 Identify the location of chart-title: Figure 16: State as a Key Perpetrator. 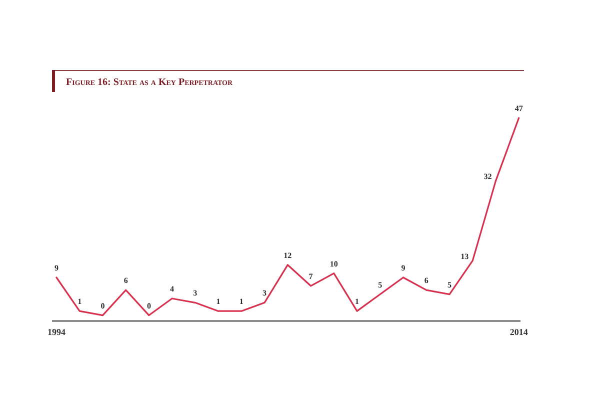
(149, 83).